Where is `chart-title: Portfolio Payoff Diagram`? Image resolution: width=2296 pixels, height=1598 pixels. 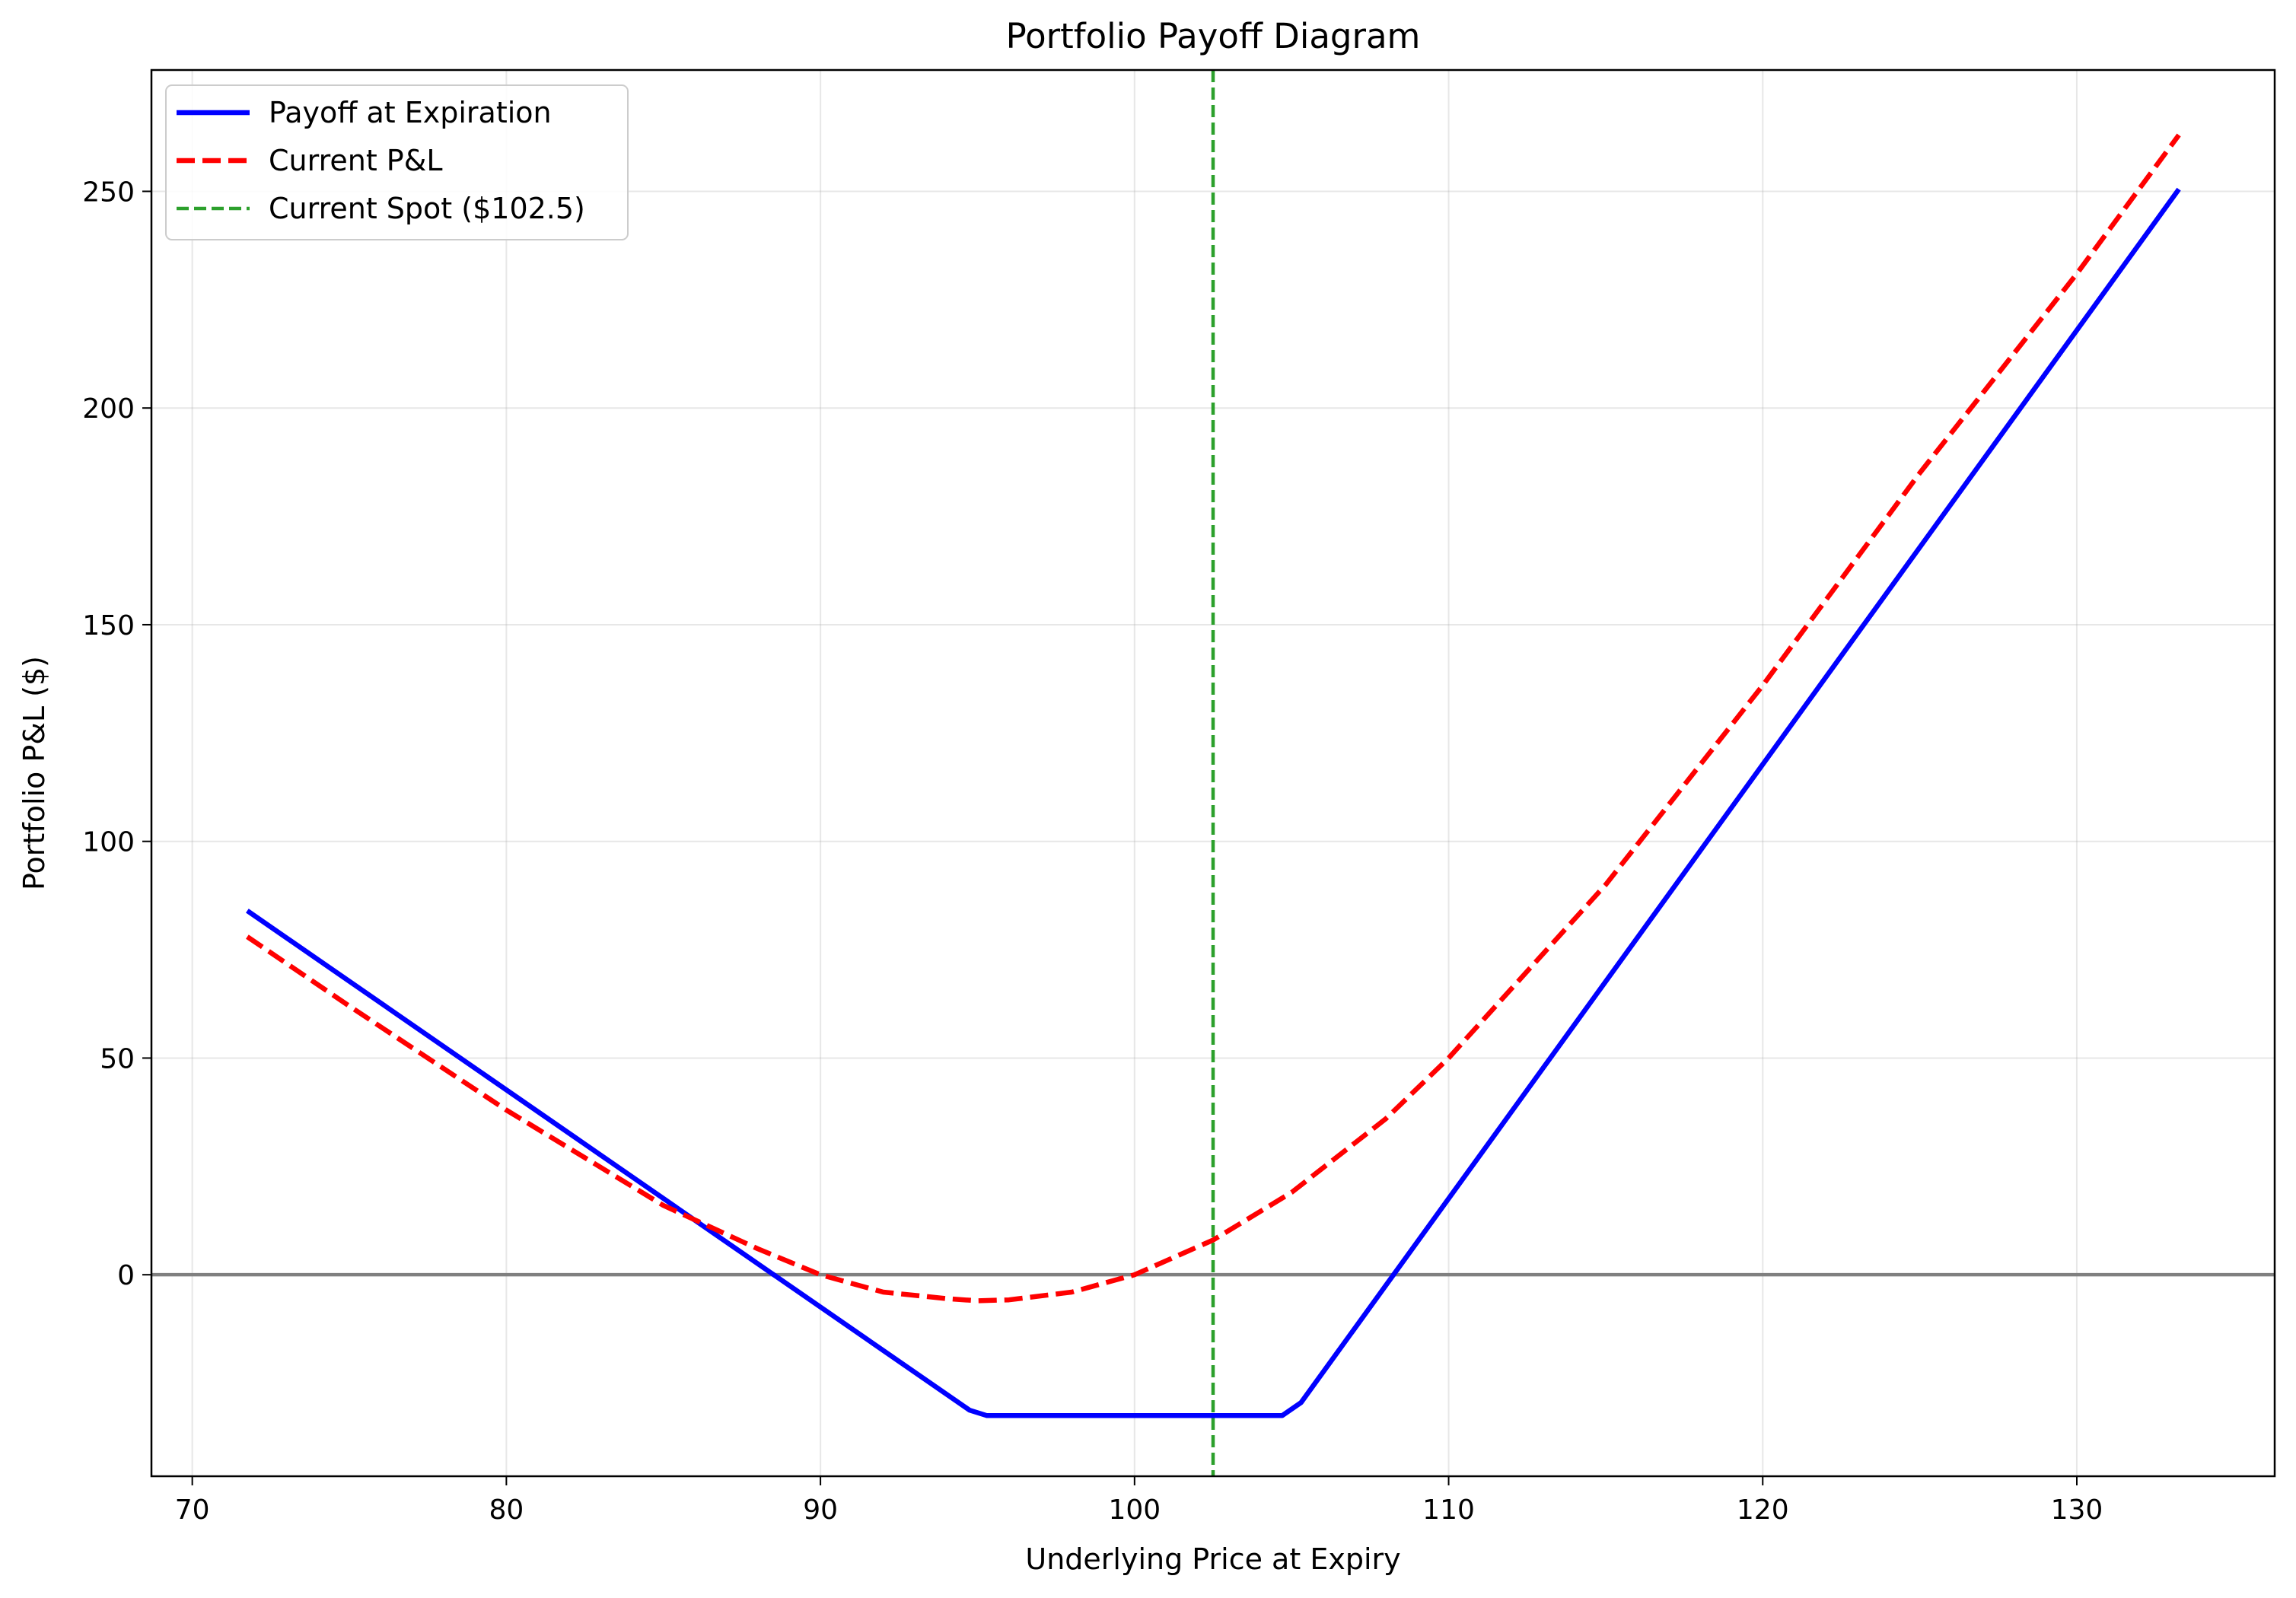 chart-title: Portfolio Payoff Diagram is located at coordinates (1213, 36).